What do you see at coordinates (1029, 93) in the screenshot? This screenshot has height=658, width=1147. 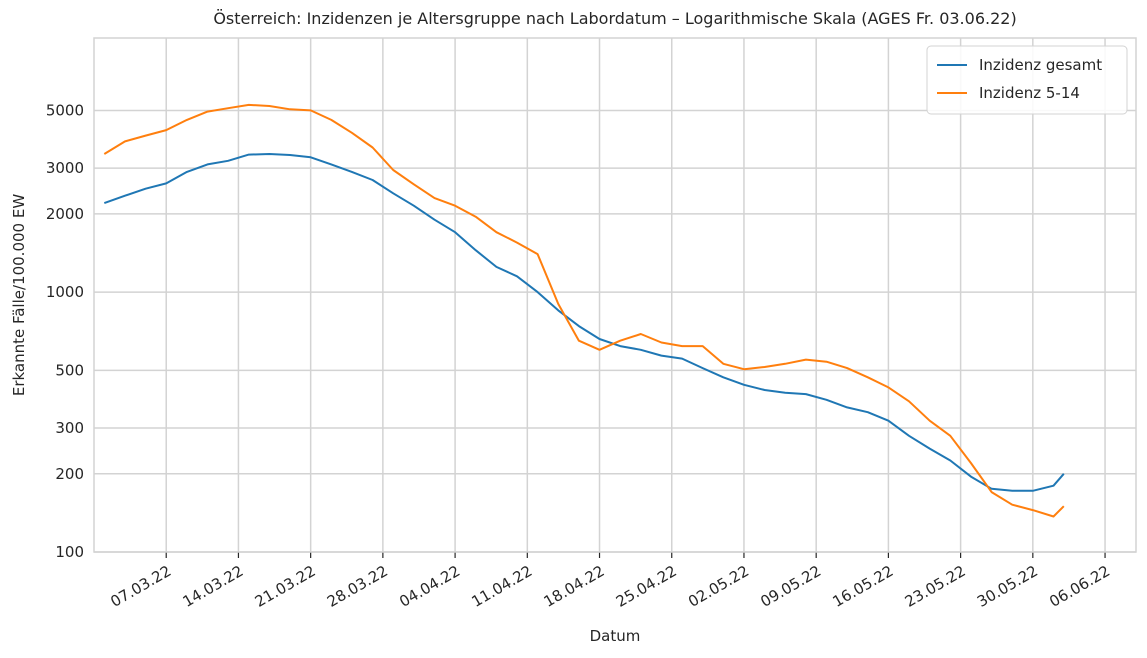 I see `legend-label: Inzidenz 5-14` at bounding box center [1029, 93].